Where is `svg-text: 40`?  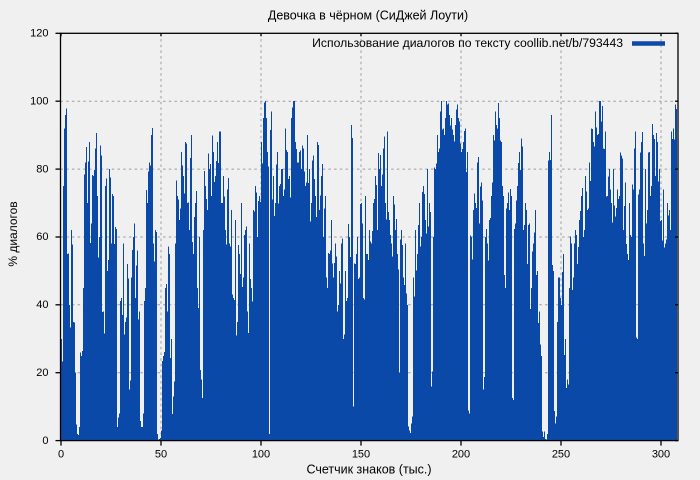 svg-text: 40 is located at coordinates (42, 305).